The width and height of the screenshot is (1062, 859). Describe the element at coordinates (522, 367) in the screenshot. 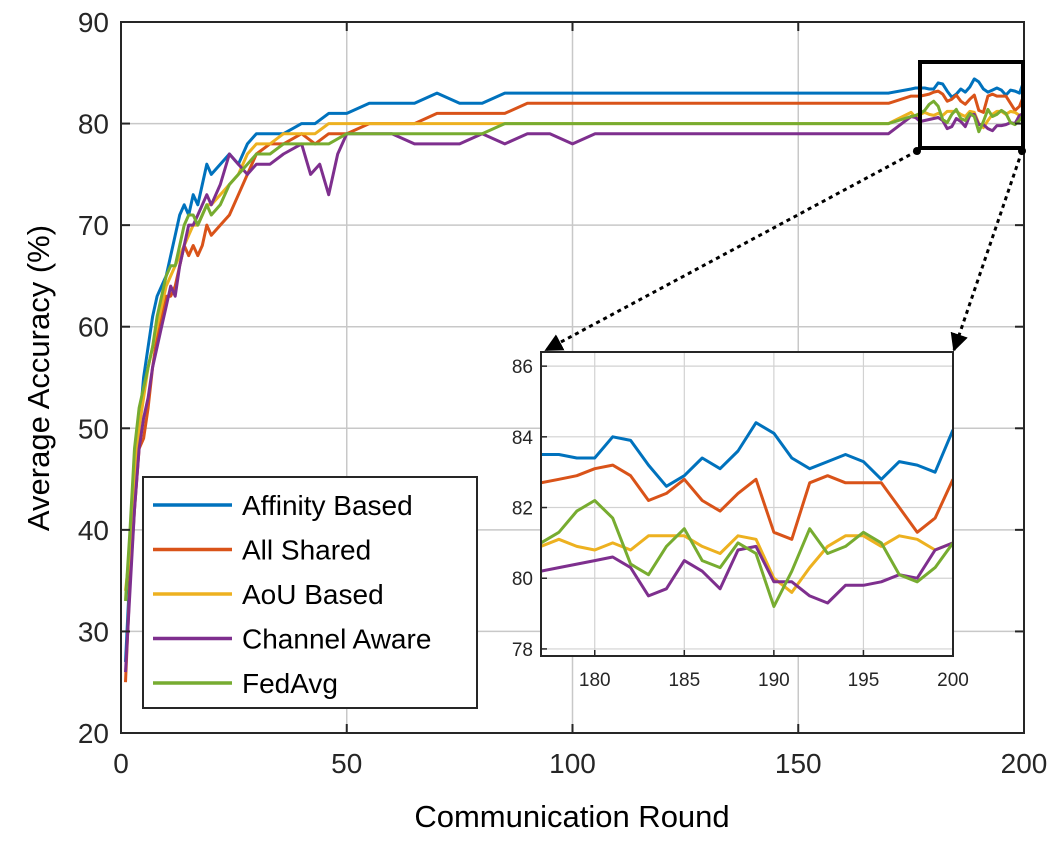

I see `inset-y-tick-label: 86` at that location.